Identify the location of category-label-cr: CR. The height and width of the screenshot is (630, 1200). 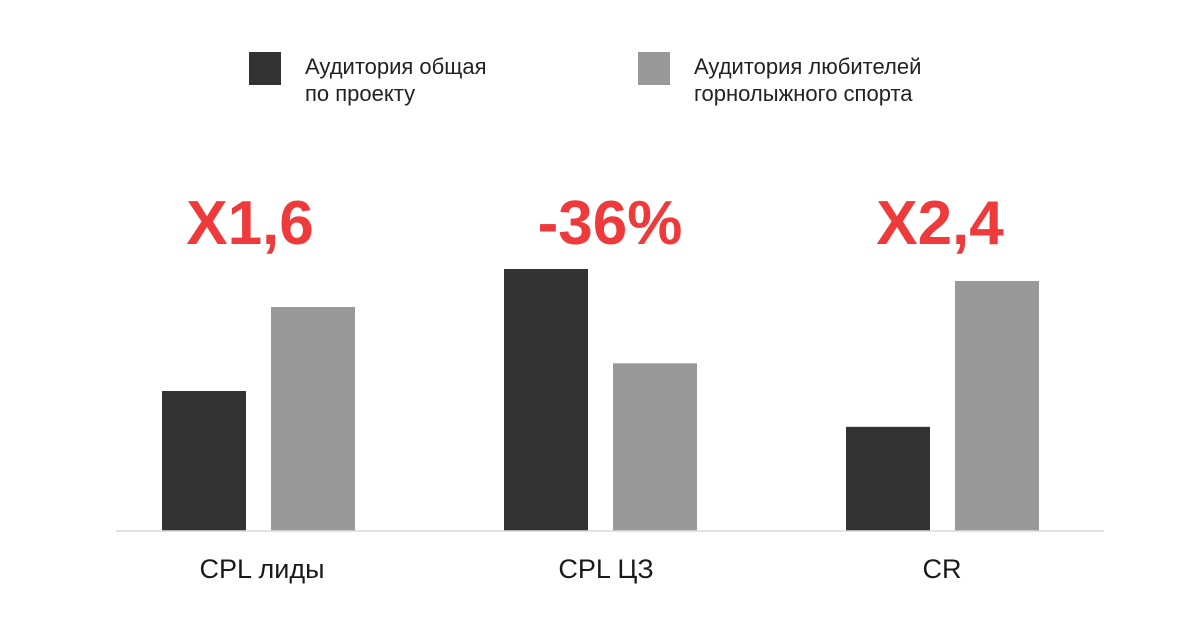
(942, 569).